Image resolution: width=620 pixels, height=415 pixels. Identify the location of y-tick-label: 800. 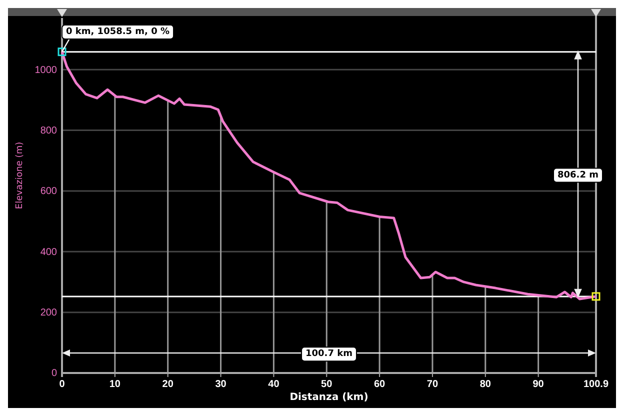
(49, 130).